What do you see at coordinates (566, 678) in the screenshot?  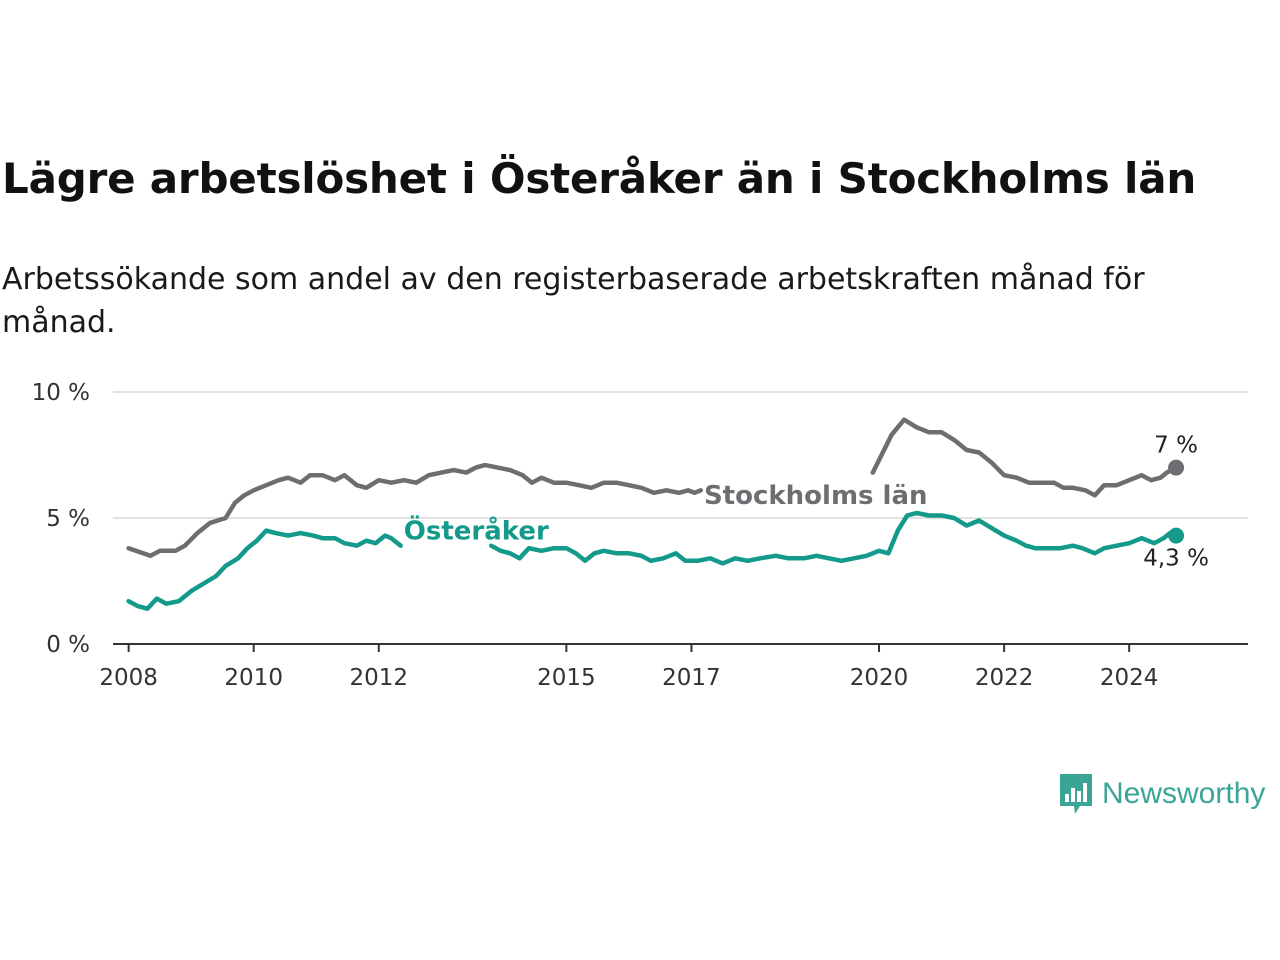 I see `x-tick-label: 2015` at bounding box center [566, 678].